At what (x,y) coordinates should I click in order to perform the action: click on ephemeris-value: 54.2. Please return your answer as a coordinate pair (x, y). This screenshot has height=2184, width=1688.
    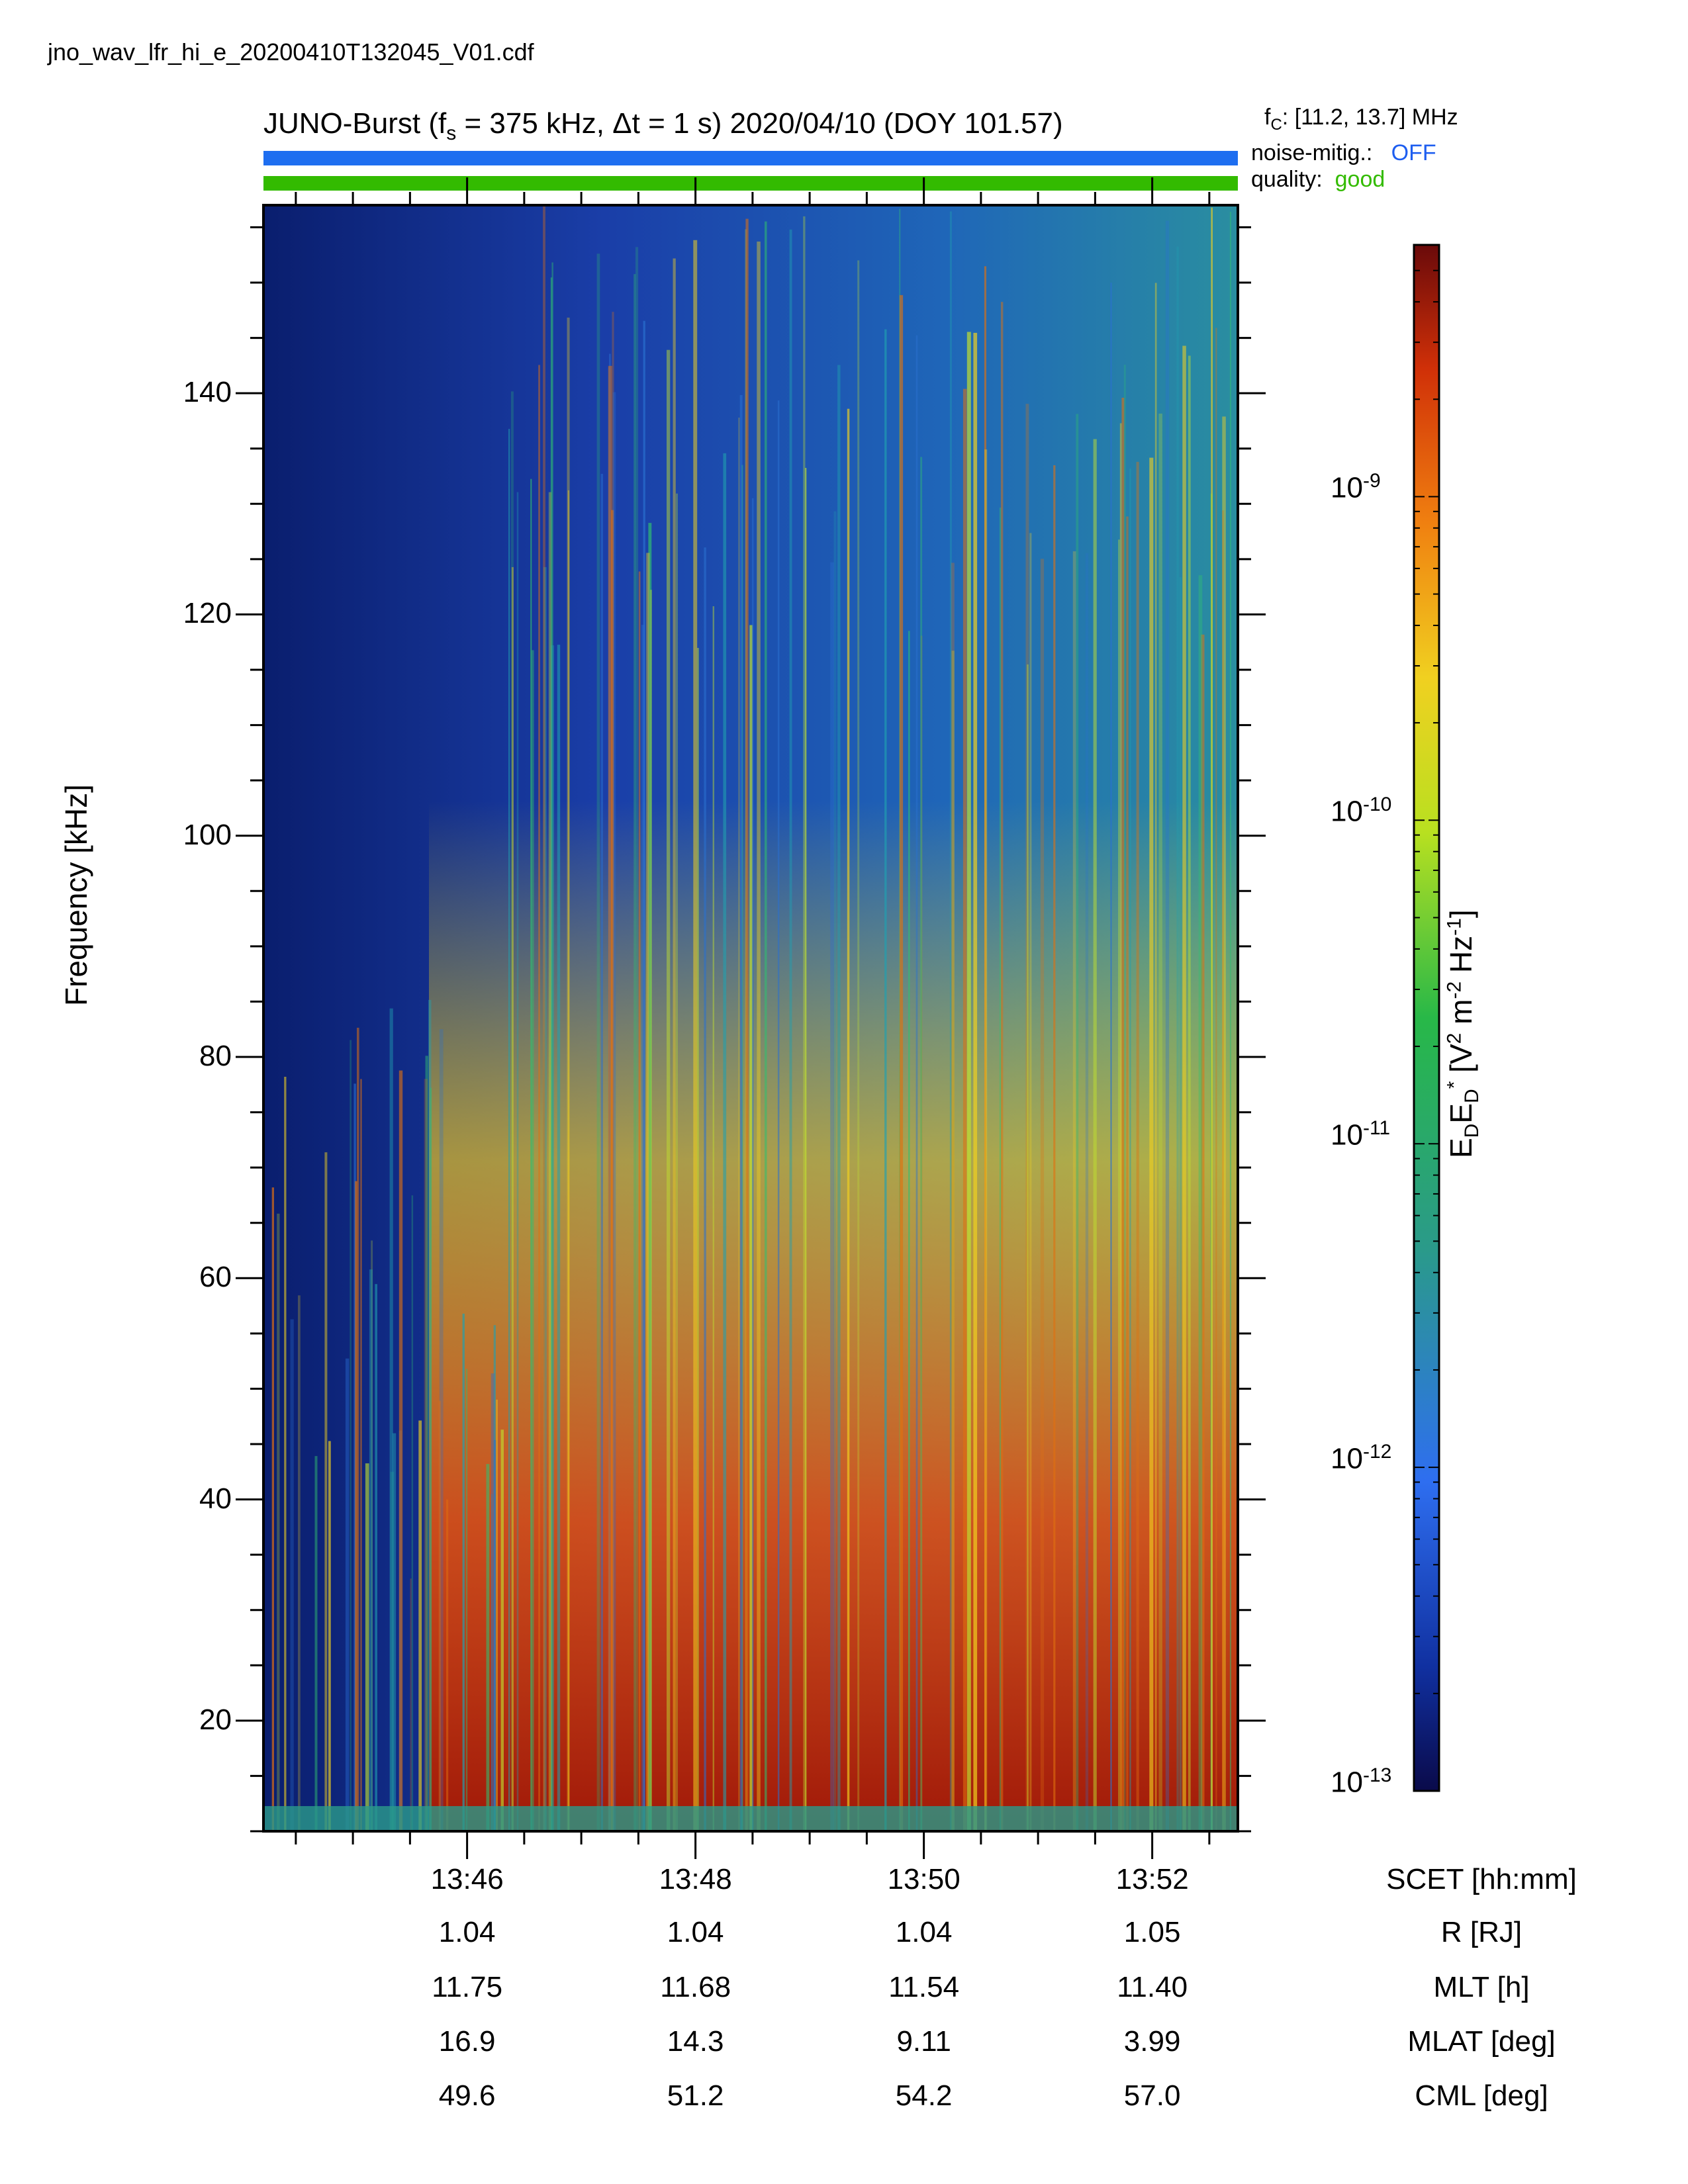
    Looking at the image, I should click on (924, 2095).